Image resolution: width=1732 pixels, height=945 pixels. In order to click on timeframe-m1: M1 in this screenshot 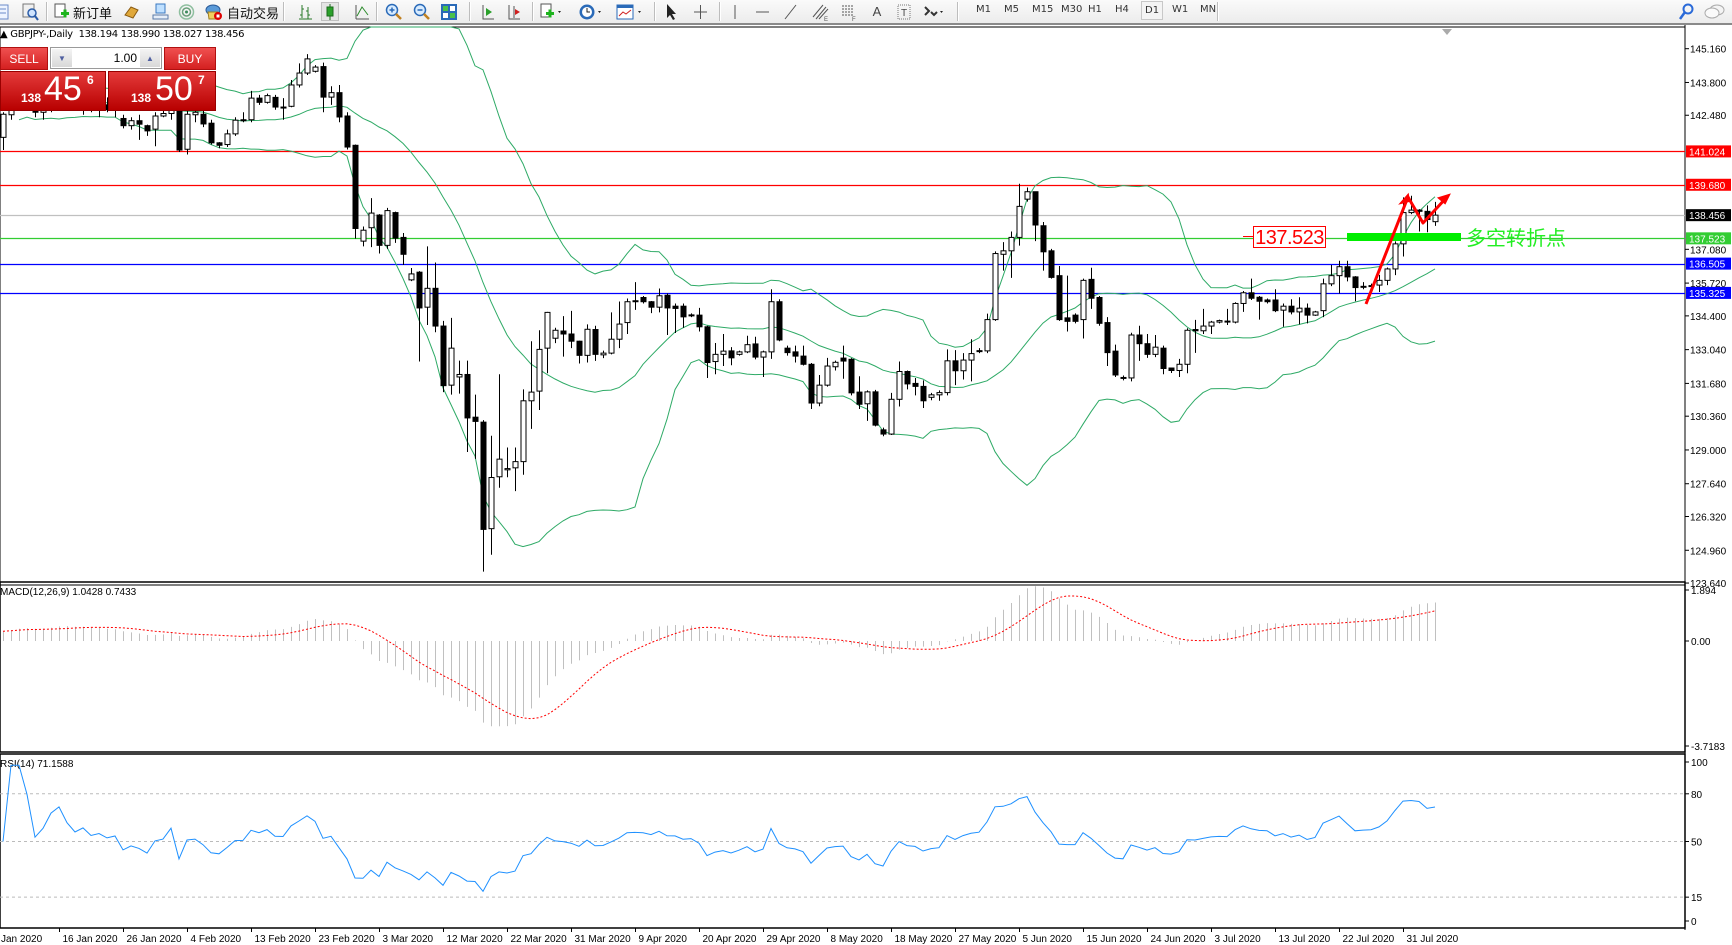, I will do `click(983, 9)`.